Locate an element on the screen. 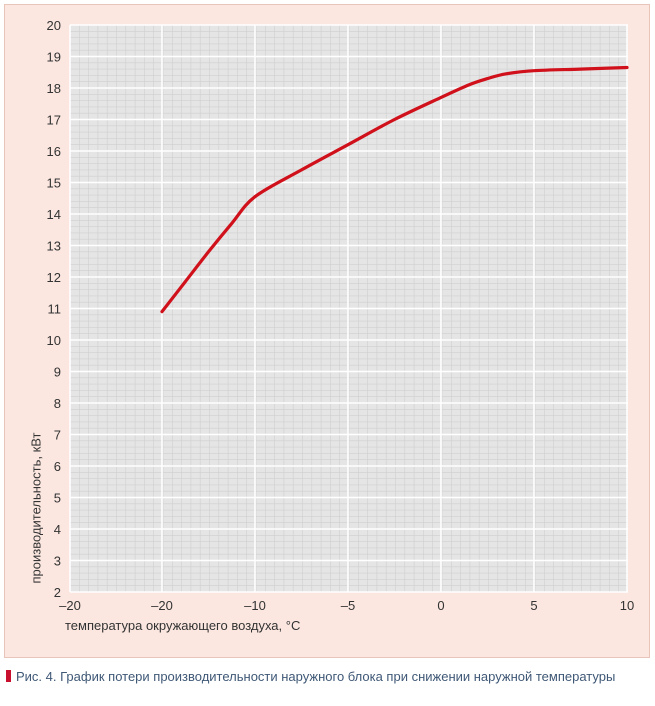 The height and width of the screenshot is (706, 655). x-tick-label: 5 is located at coordinates (533, 605).